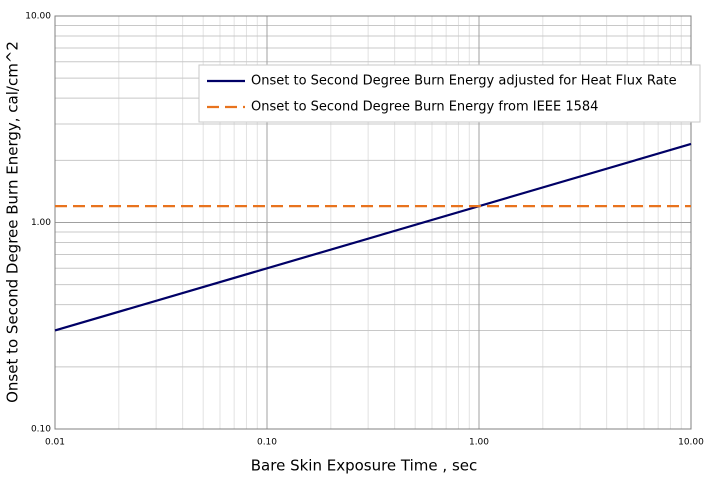 The width and height of the screenshot is (716, 479). What do you see at coordinates (691, 443) in the screenshot?
I see `x-tick-label: 10.00` at bounding box center [691, 443].